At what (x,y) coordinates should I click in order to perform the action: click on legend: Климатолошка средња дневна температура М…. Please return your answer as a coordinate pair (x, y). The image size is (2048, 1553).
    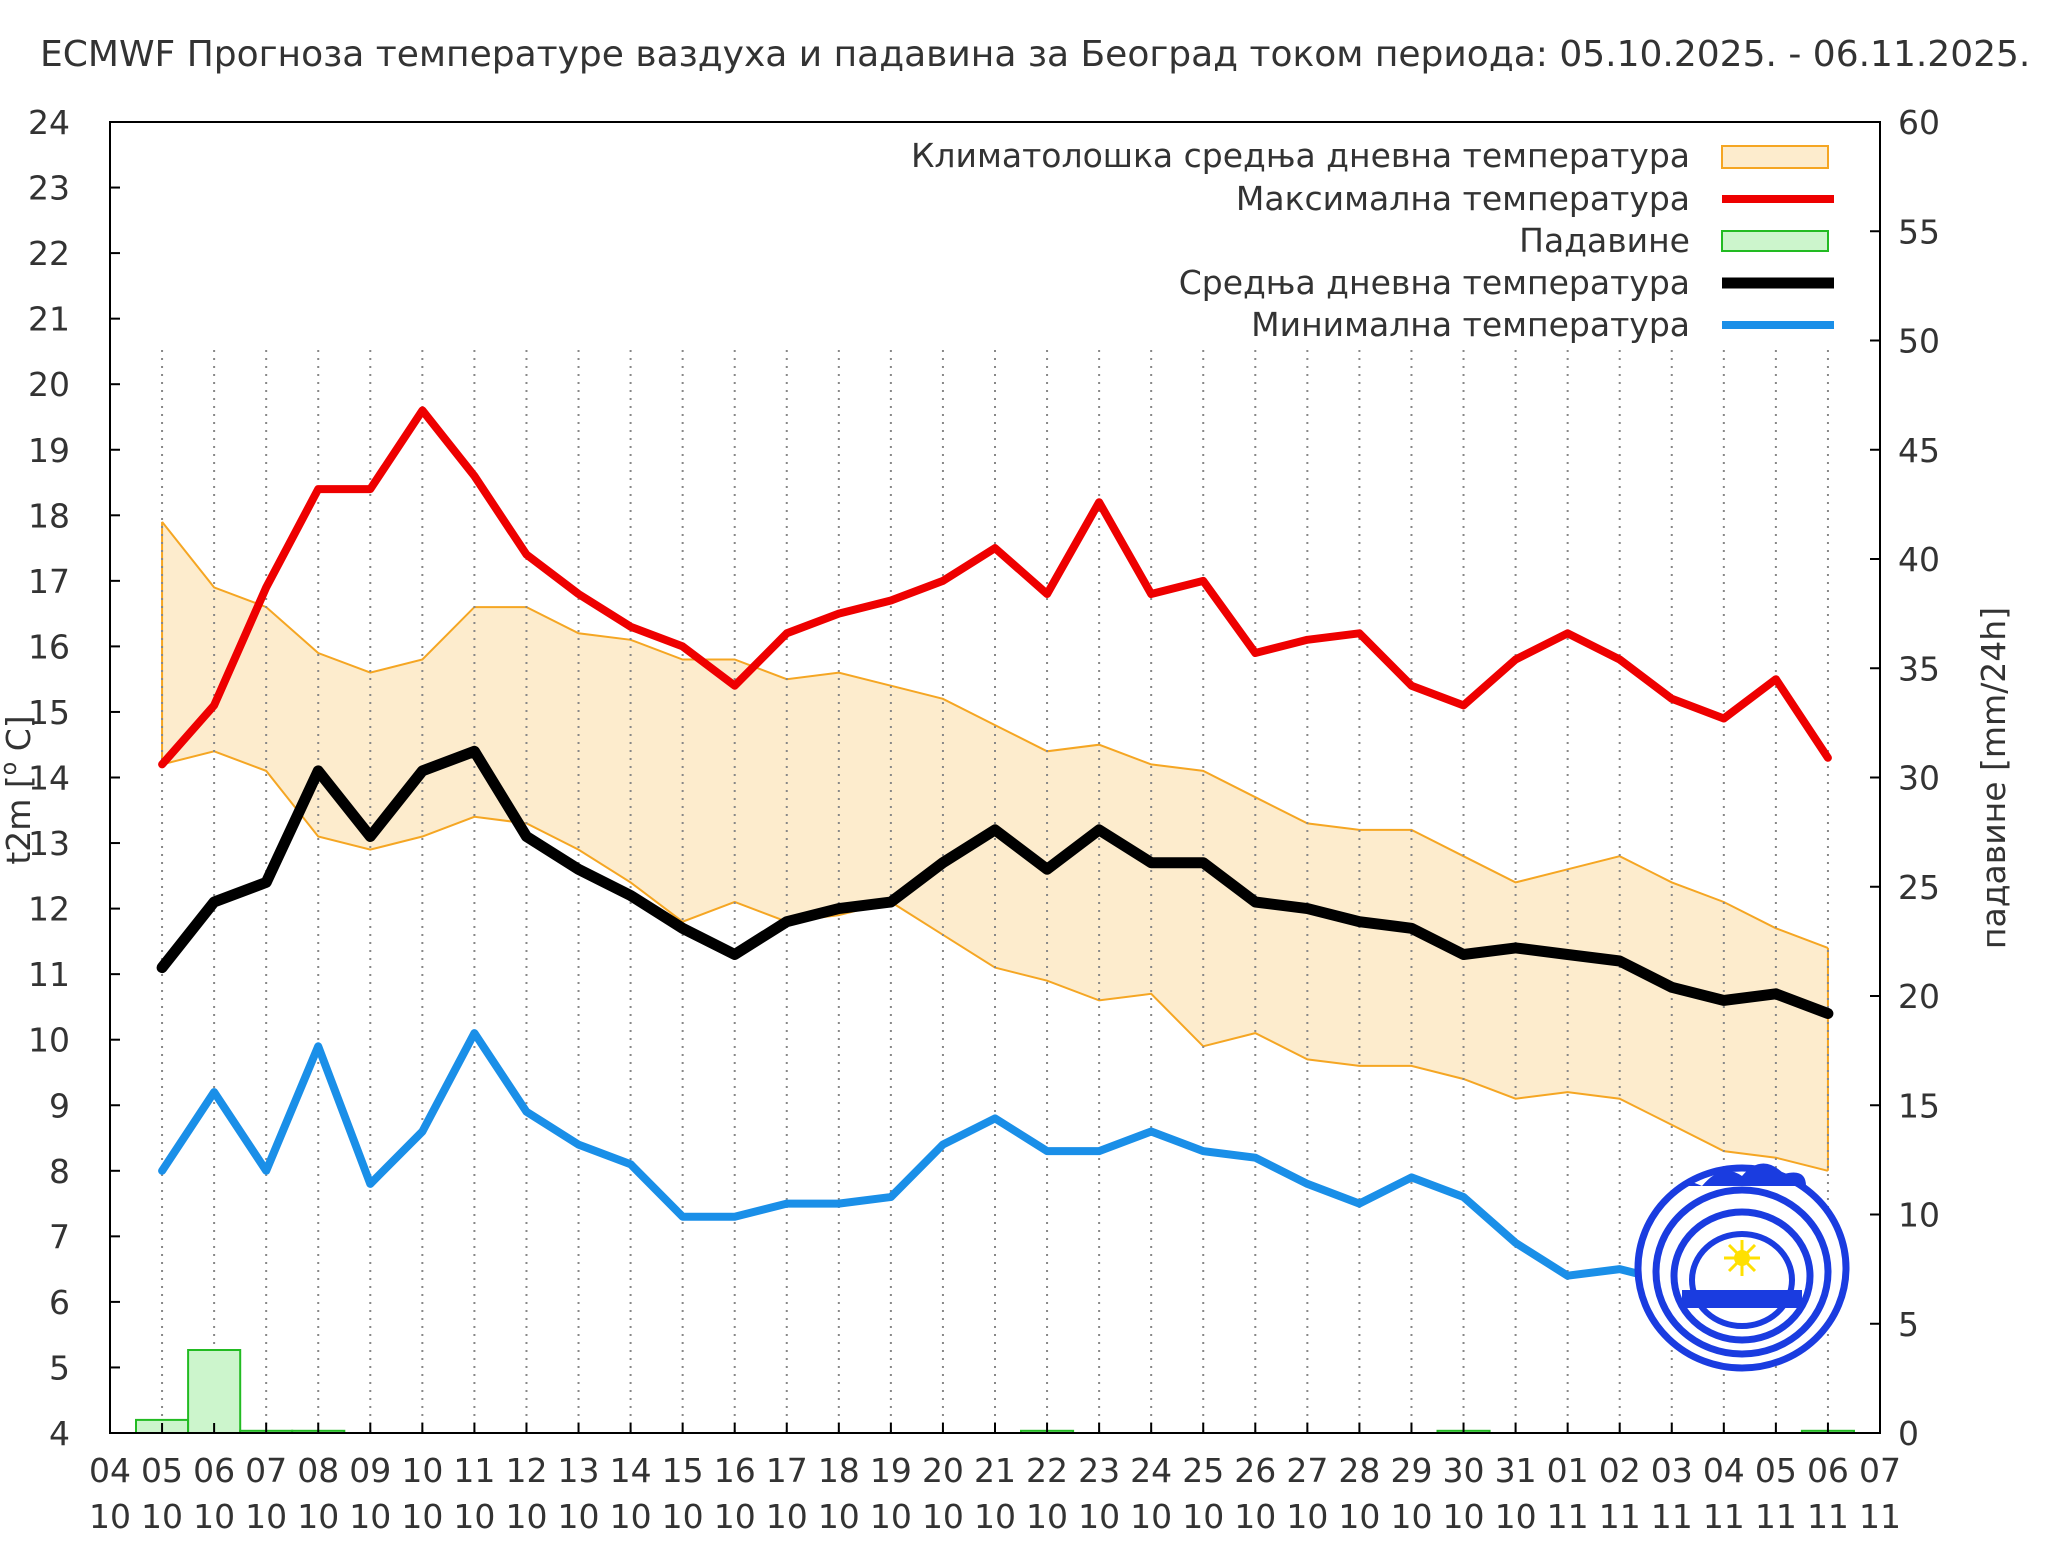
    Looking at the image, I should click on (1372, 240).